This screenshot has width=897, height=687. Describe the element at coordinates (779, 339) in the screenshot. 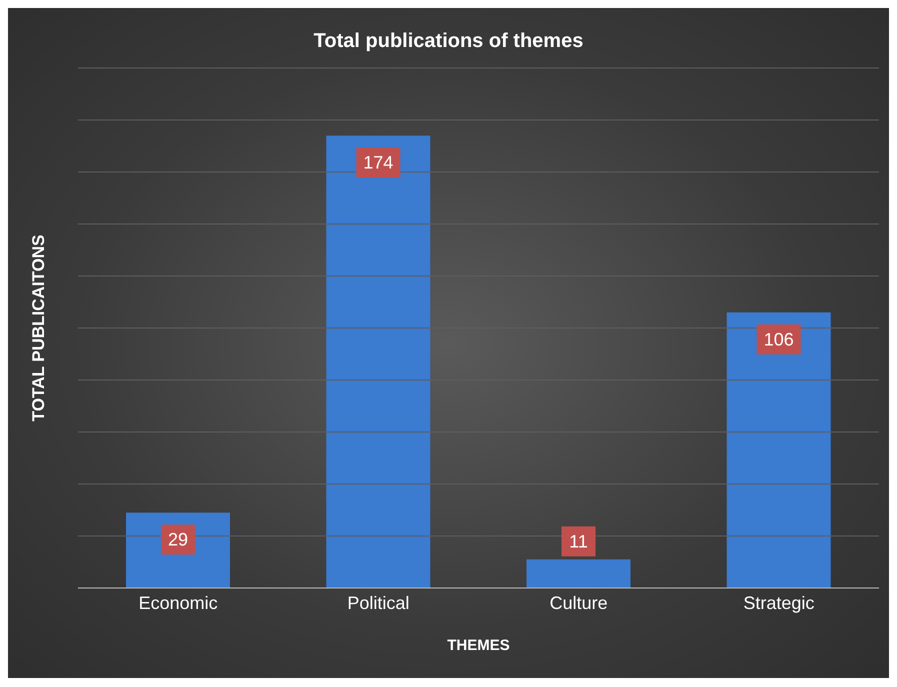

I see `data-label: 106` at that location.